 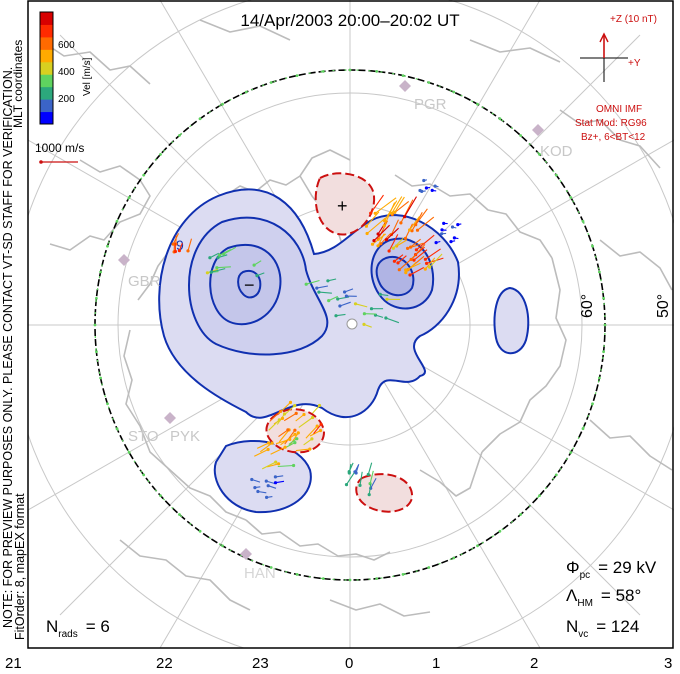 I want to click on negative-contour-dawn-inner, so click(x=395, y=276).